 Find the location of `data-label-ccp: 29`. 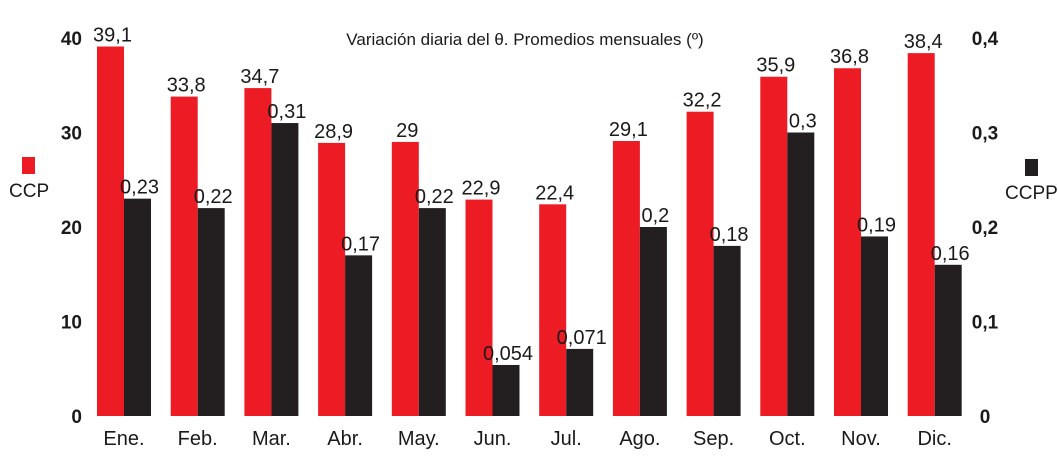

data-label-ccp: 29 is located at coordinates (407, 131).